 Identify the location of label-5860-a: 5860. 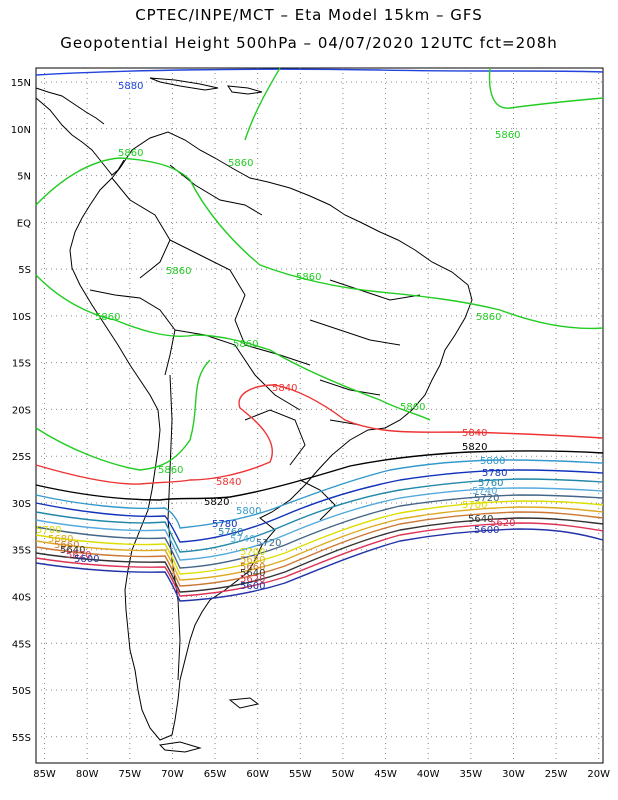
(507, 135).